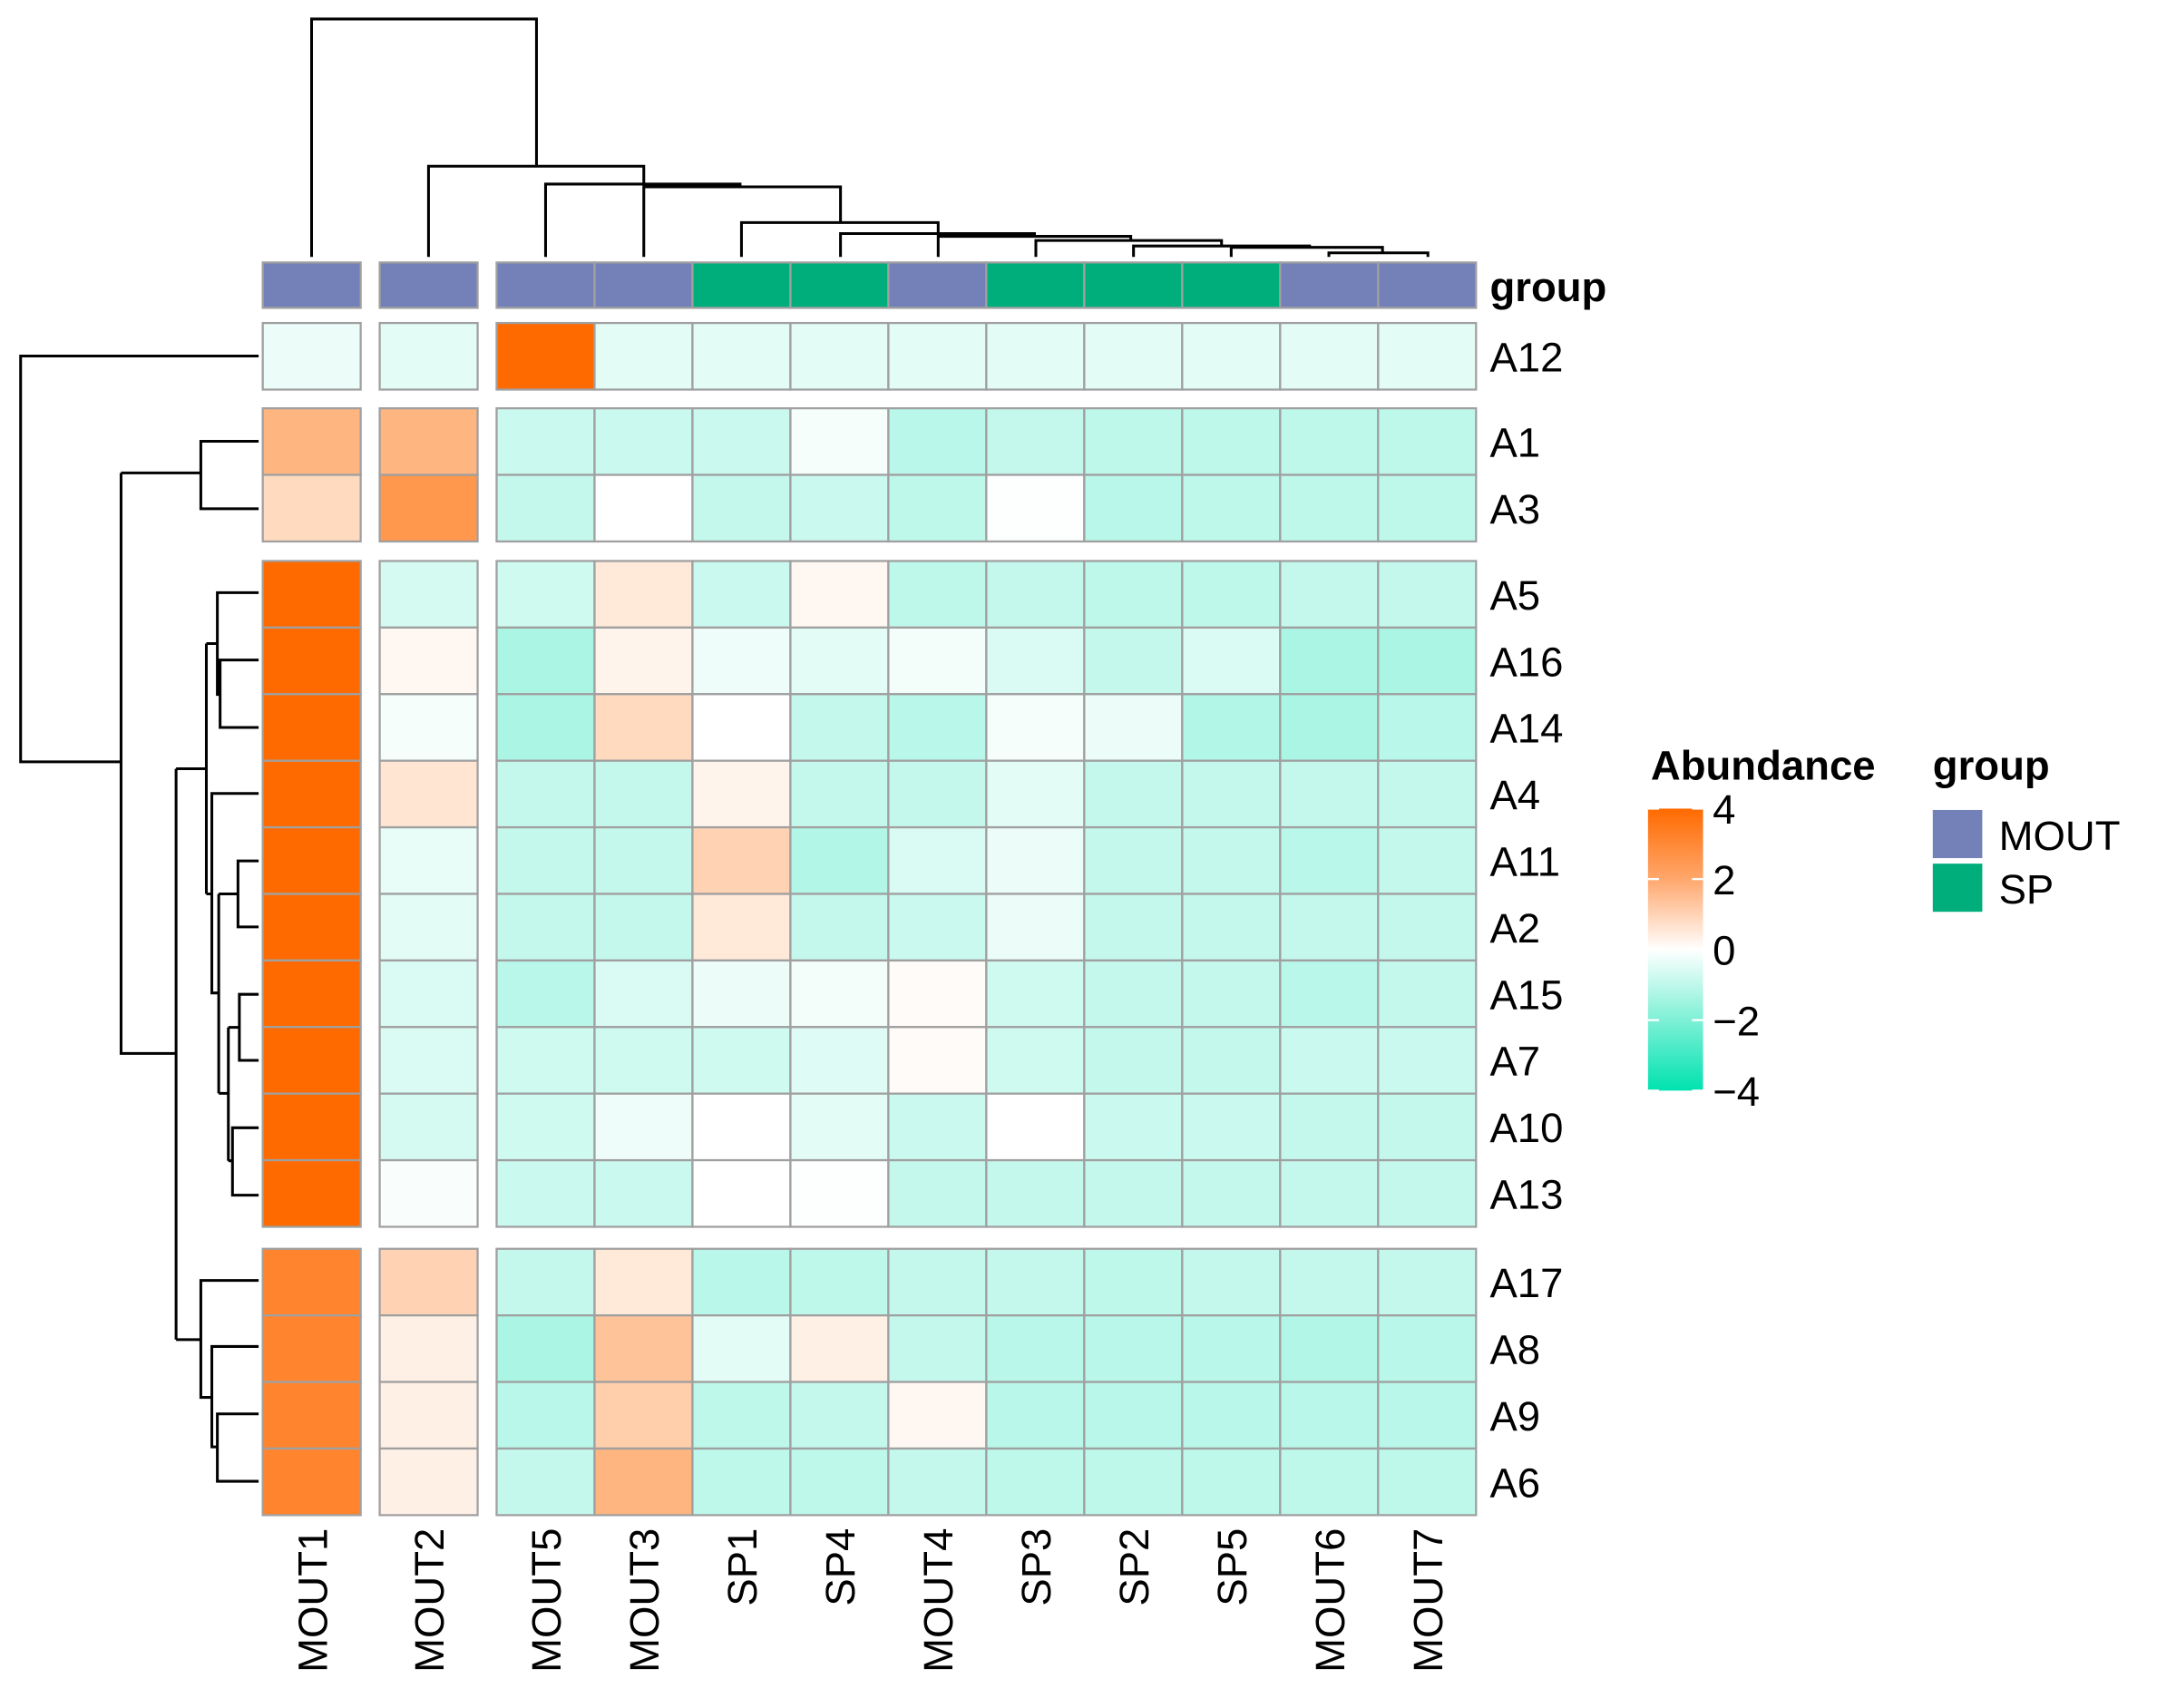  What do you see at coordinates (2060, 836) in the screenshot?
I see `group-legend-label: MOUT` at bounding box center [2060, 836].